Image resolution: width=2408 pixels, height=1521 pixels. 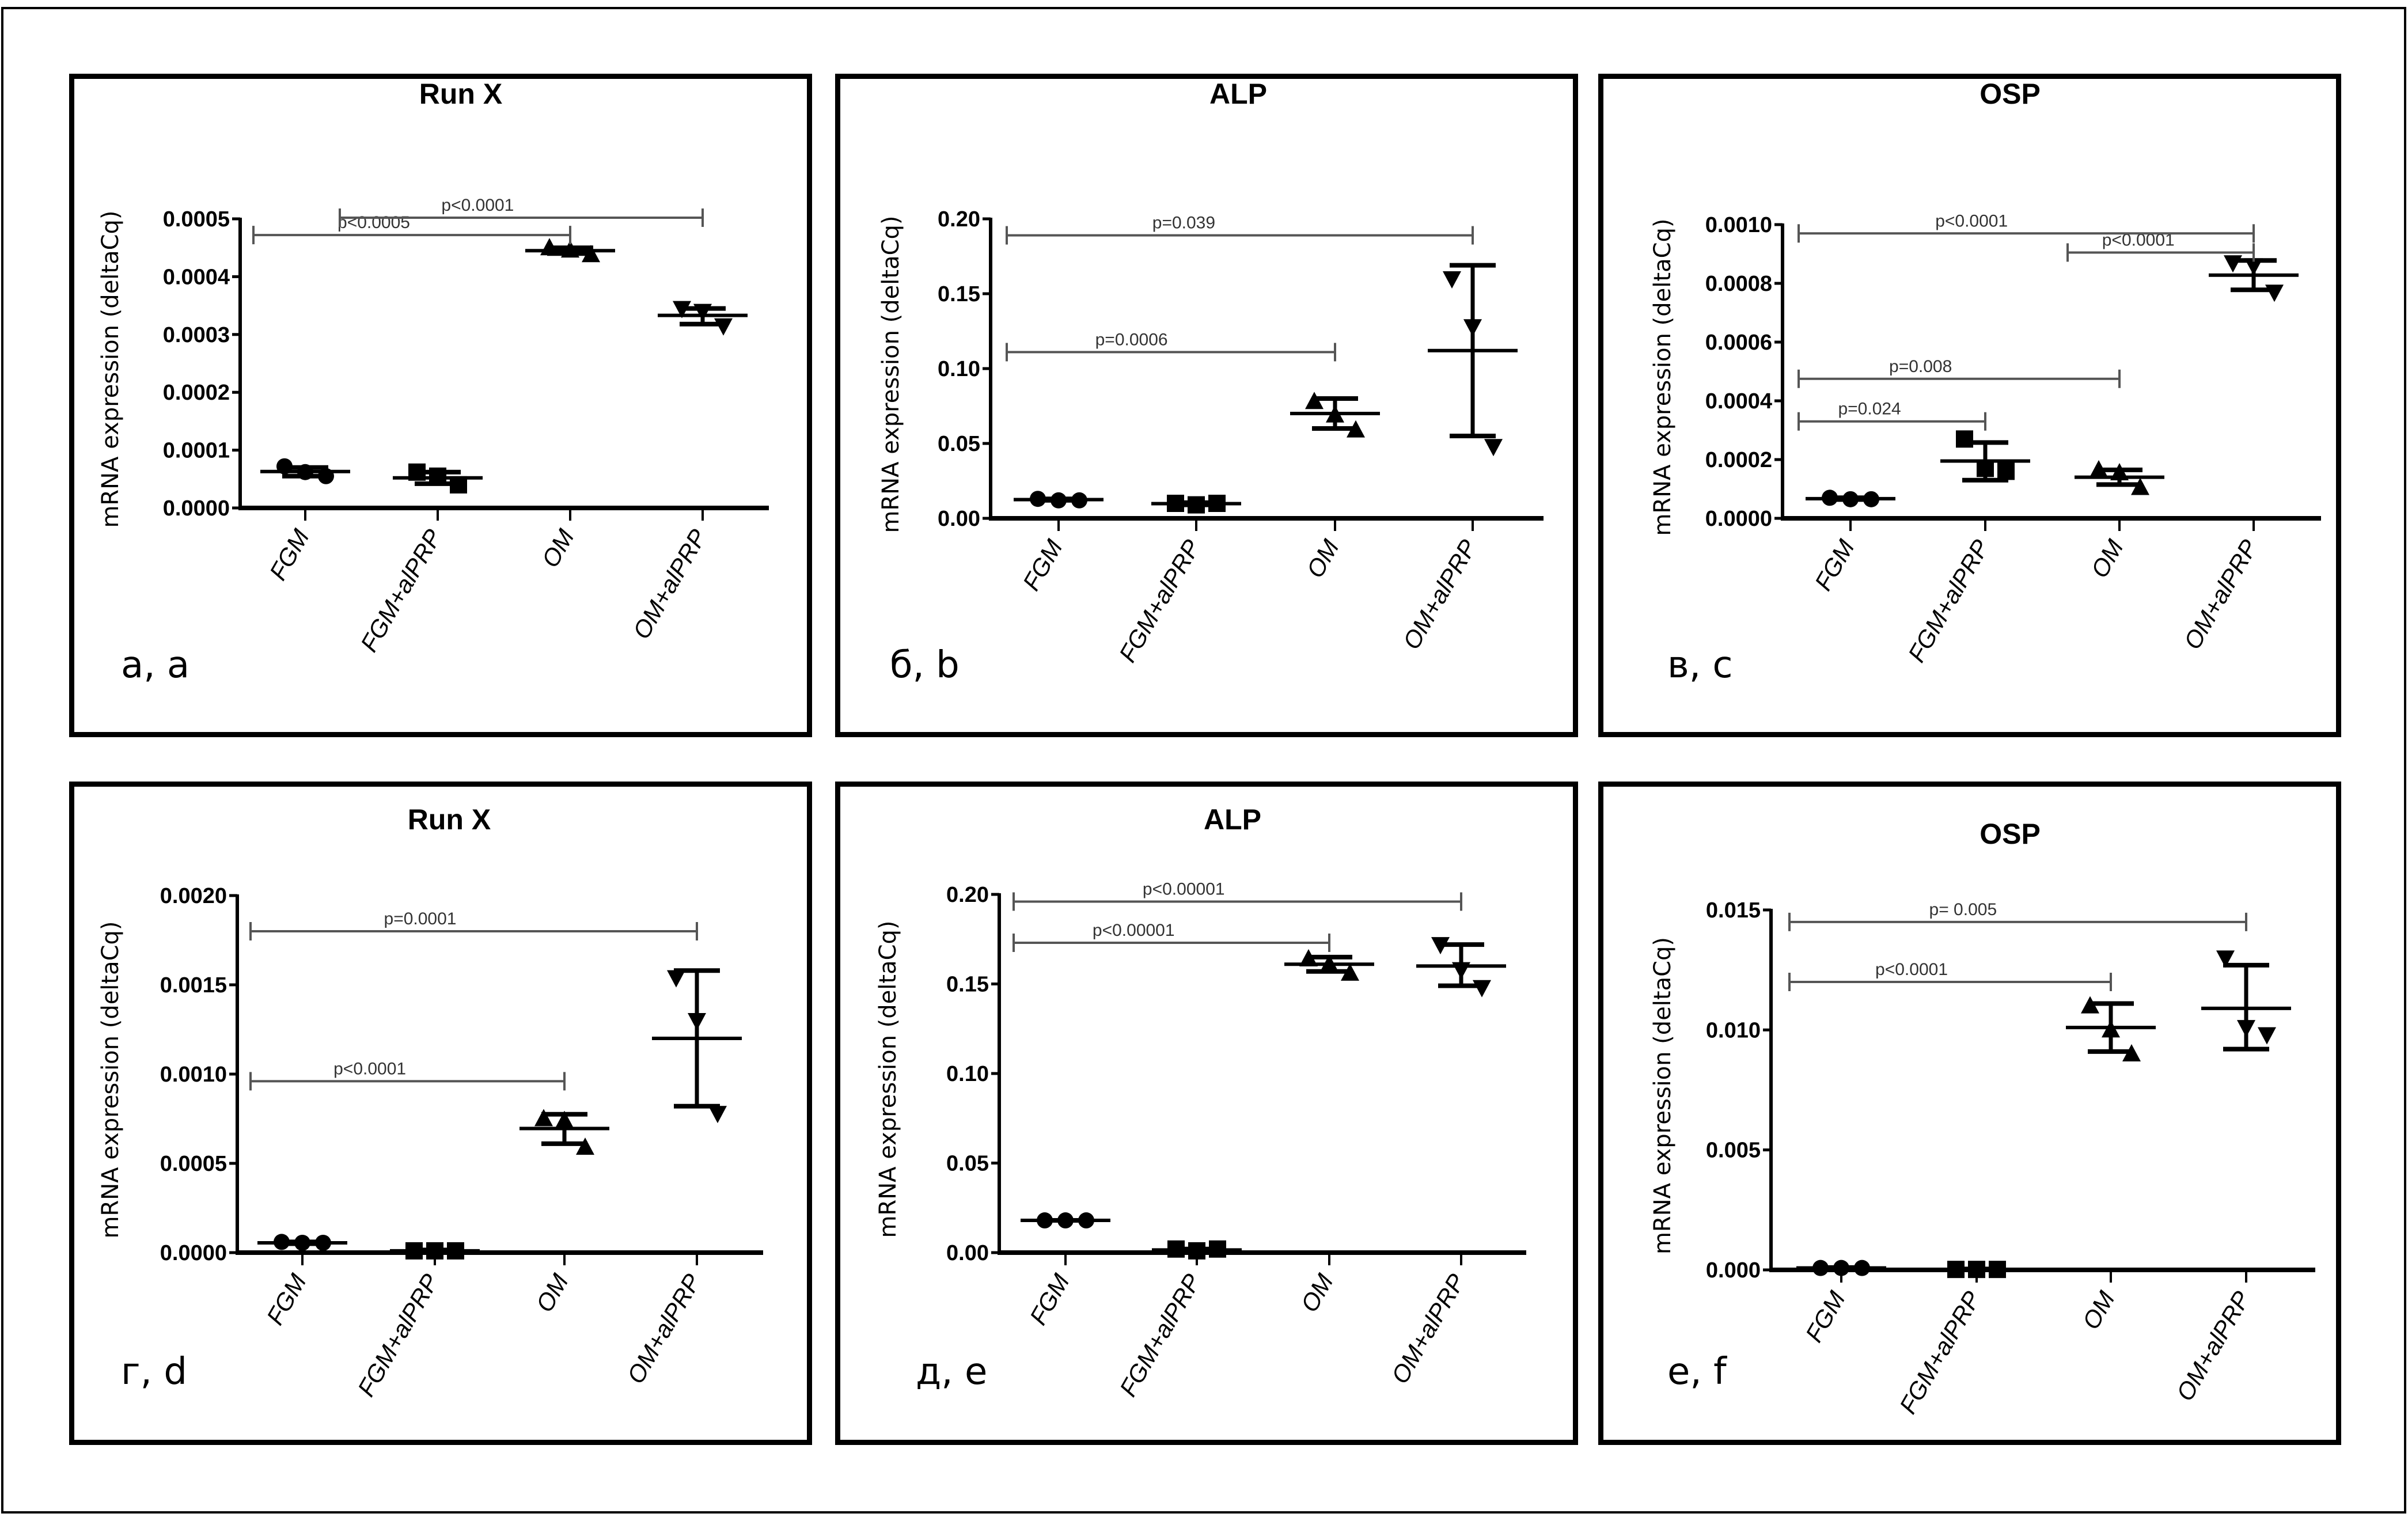 I want to click on x-category-label-e-1: FGM+alPRP, so click(x=1160, y=1335).